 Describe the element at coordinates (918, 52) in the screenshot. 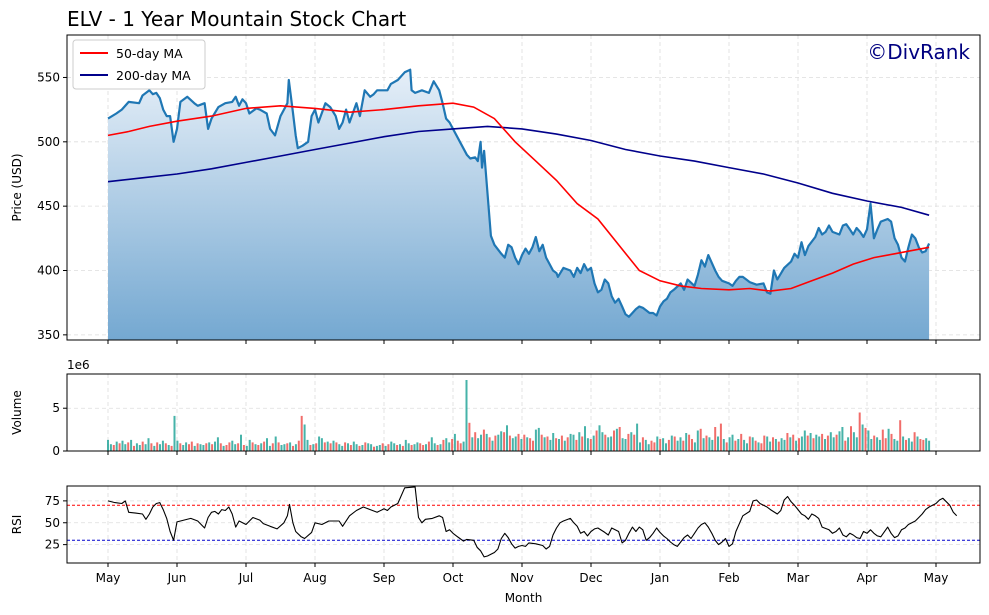

I see `watermark: ©DivRank` at that location.